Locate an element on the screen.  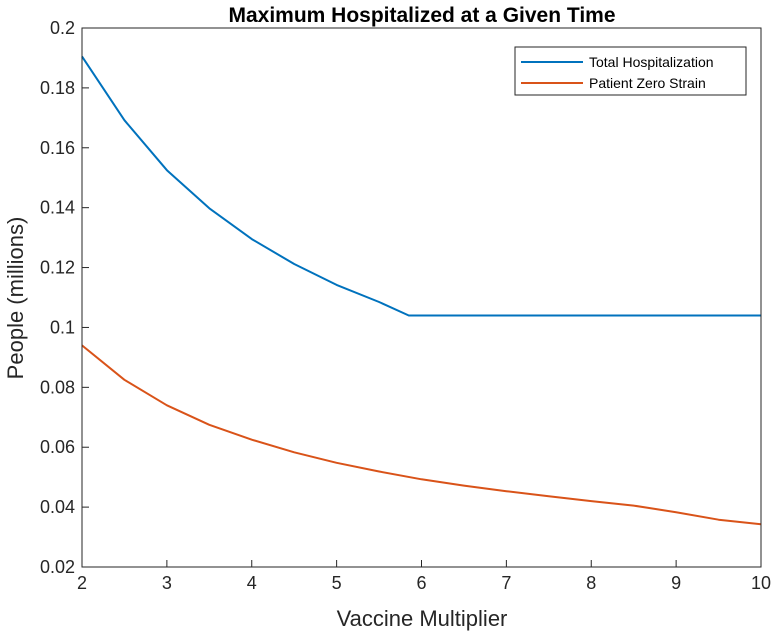
x-tick-label: 5 is located at coordinates (337, 583).